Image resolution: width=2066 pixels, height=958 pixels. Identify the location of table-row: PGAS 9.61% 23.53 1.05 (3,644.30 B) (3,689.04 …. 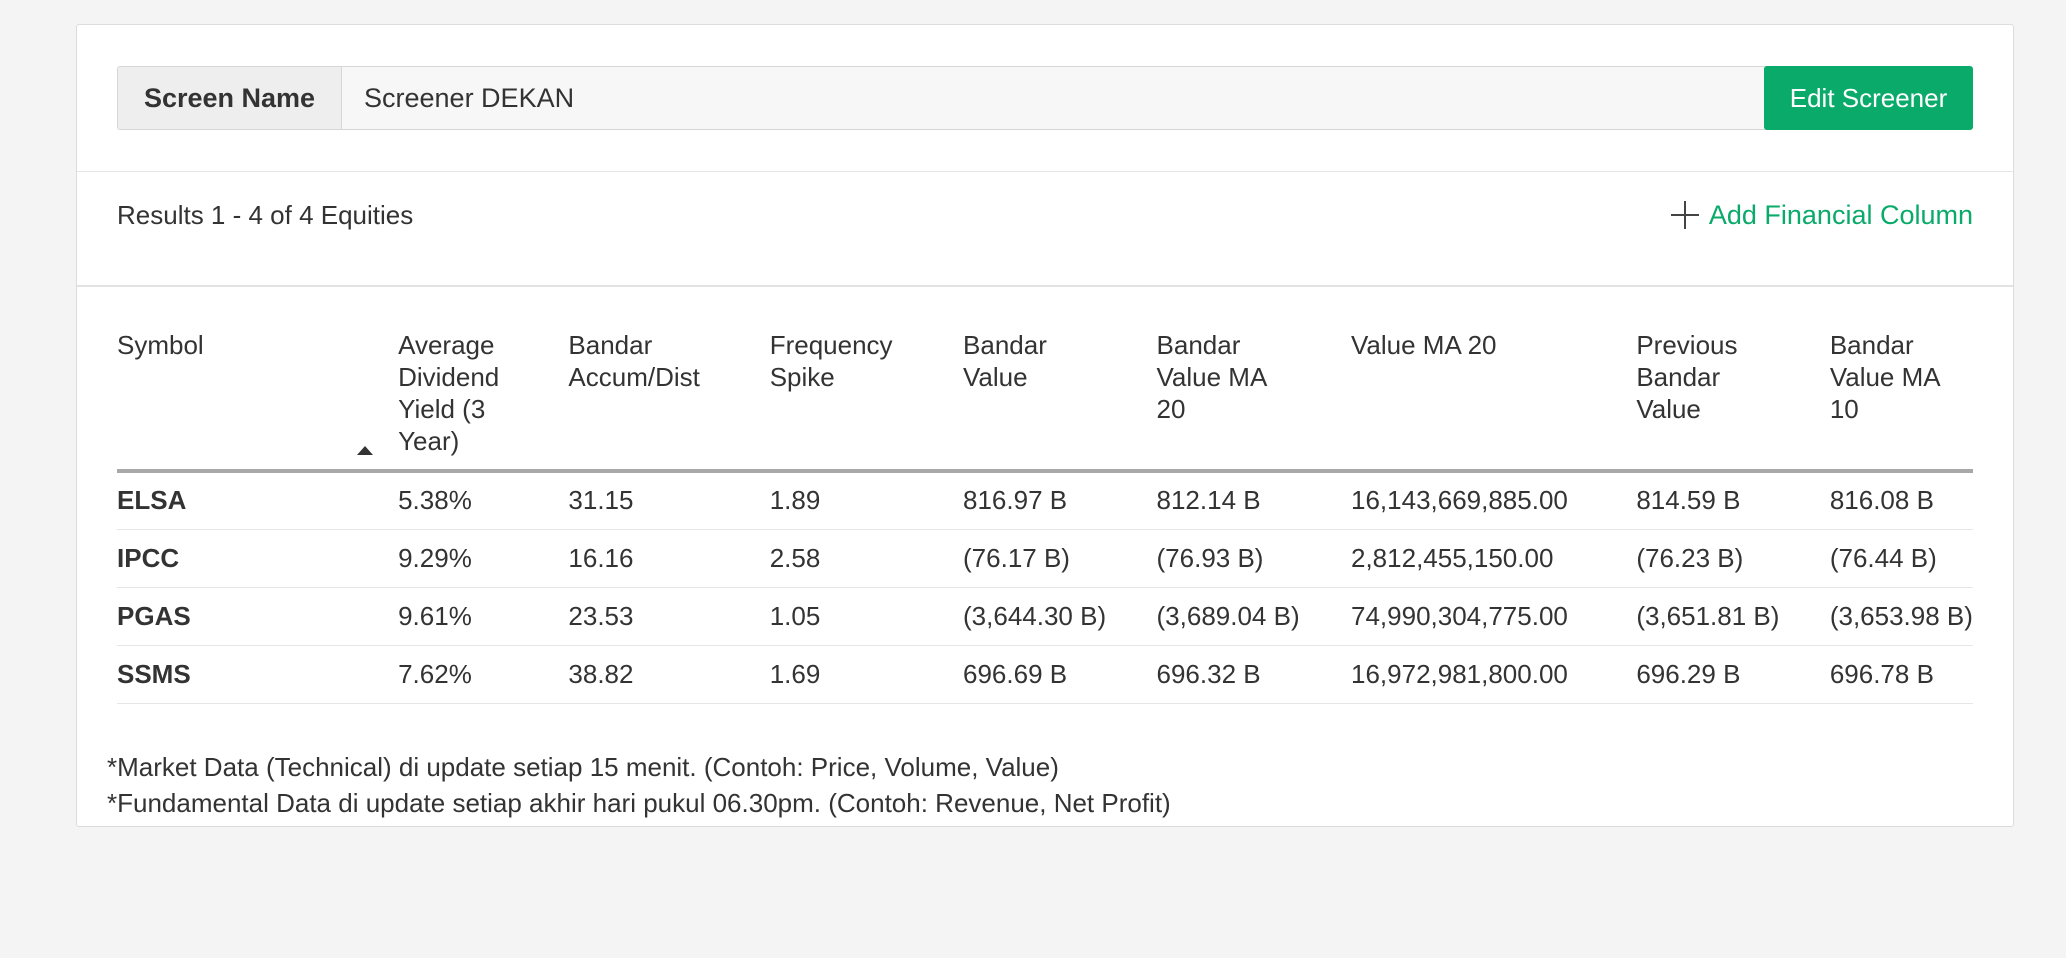
(1045, 616).